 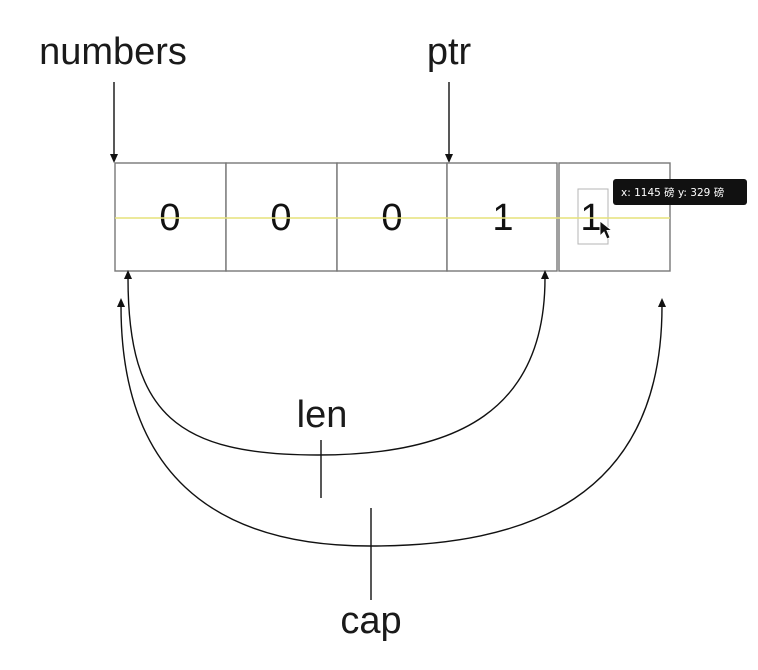 I want to click on cap-label: cap, so click(x=370, y=621).